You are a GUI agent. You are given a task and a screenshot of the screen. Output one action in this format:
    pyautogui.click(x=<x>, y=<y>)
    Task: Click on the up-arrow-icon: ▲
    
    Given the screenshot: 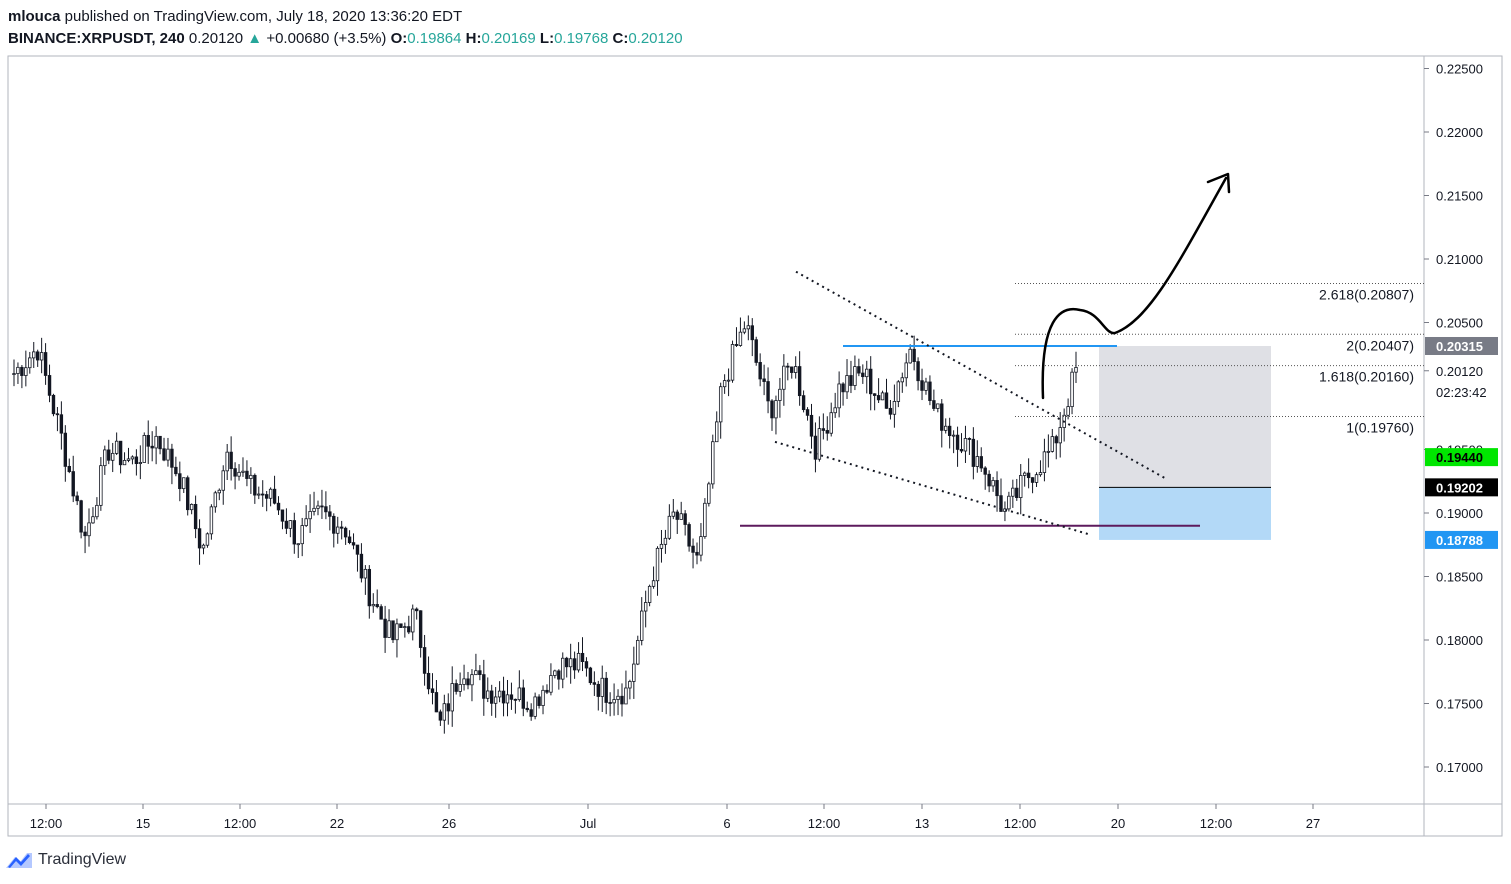 What is the action you would take?
    pyautogui.click(x=255, y=38)
    